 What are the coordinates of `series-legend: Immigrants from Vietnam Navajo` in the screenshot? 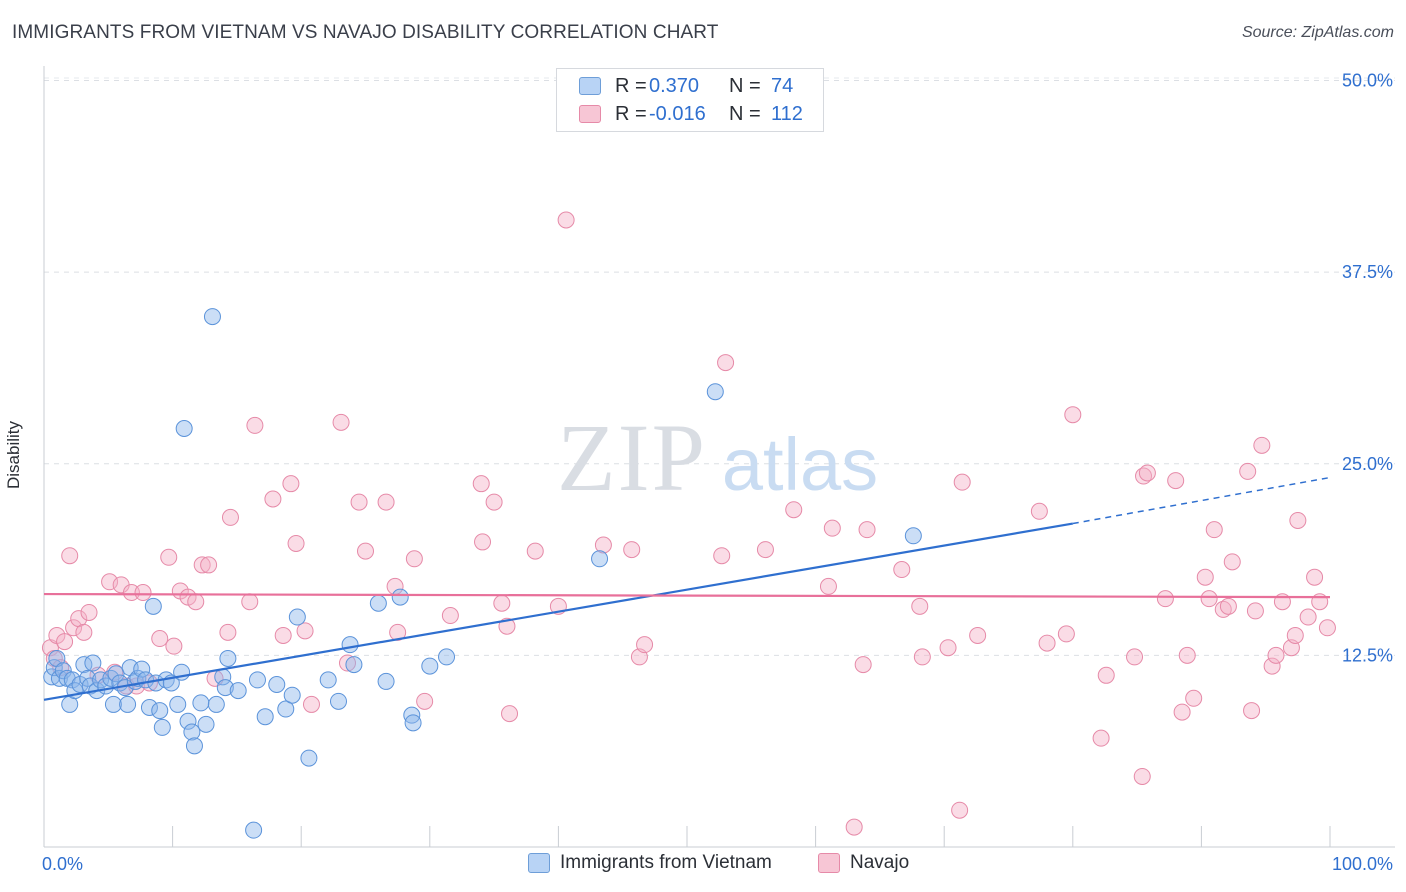 It's located at (703, 865).